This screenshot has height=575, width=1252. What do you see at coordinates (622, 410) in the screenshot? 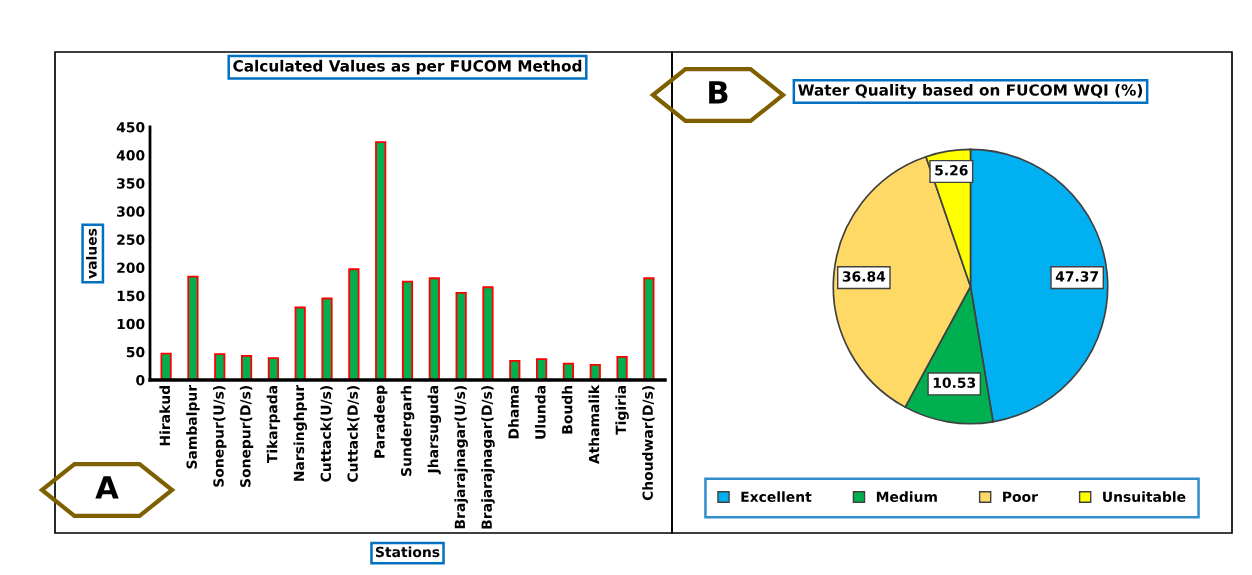
I see `x-tick-label: Tigiria` at bounding box center [622, 410].